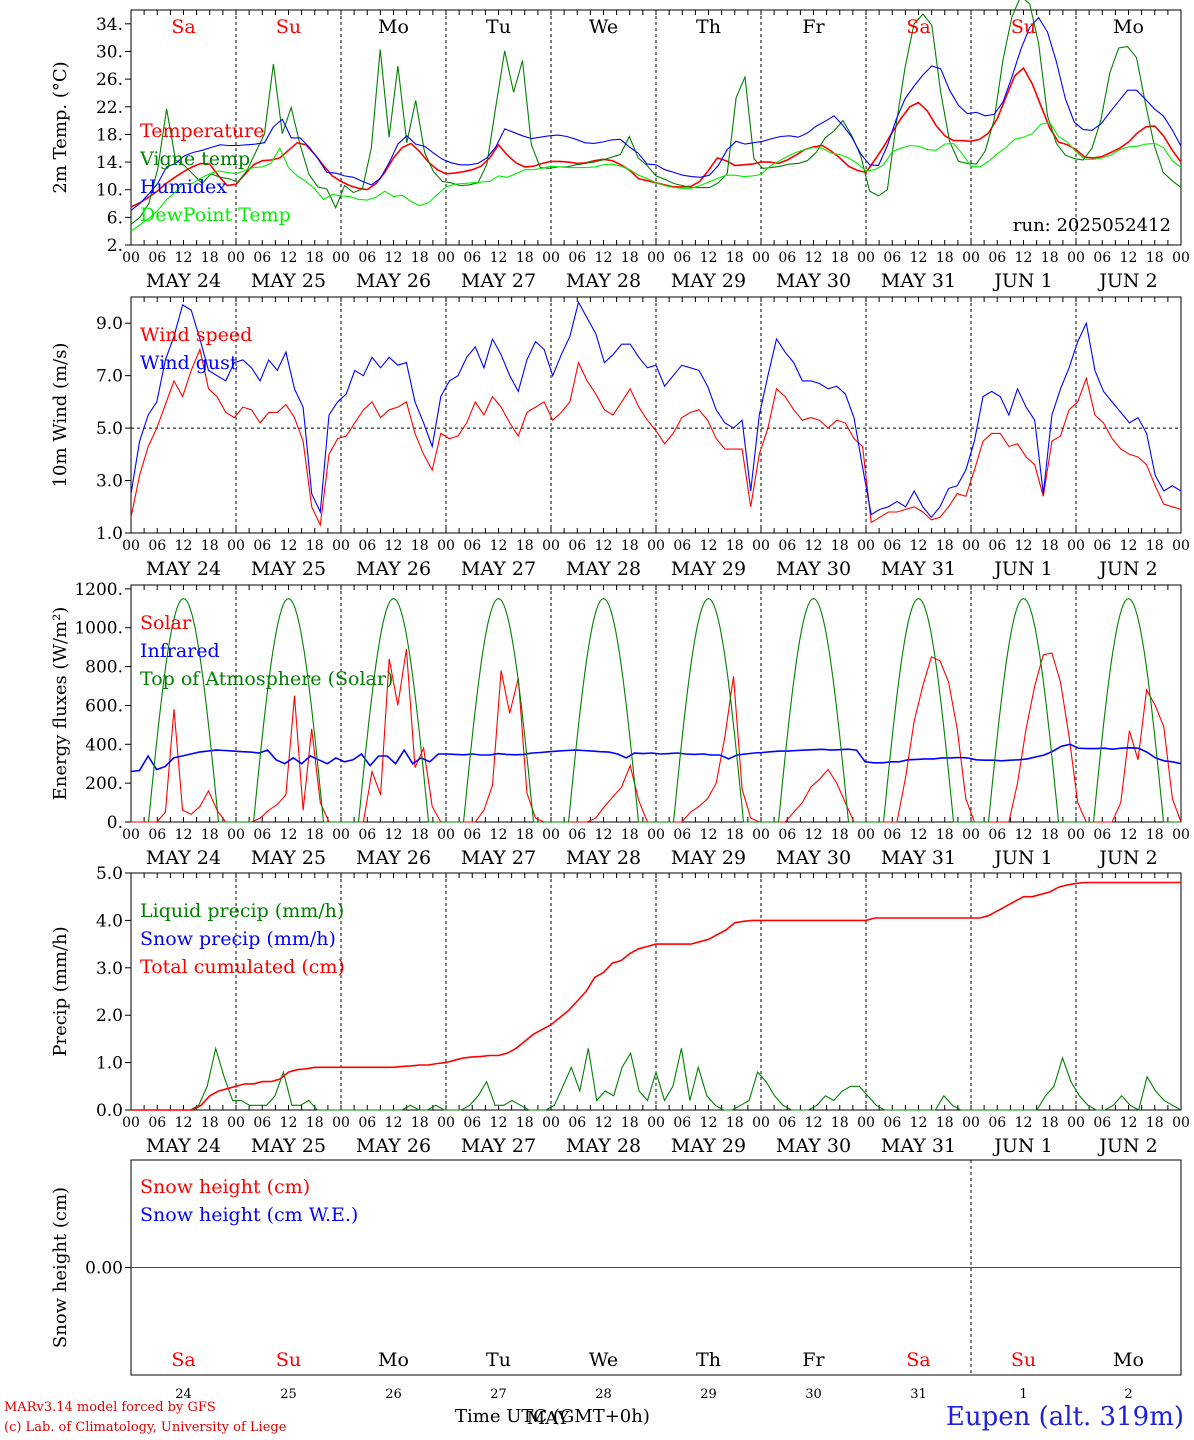  Describe the element at coordinates (1128, 27) in the screenshot. I see `weekday-label-top: Mo` at that location.